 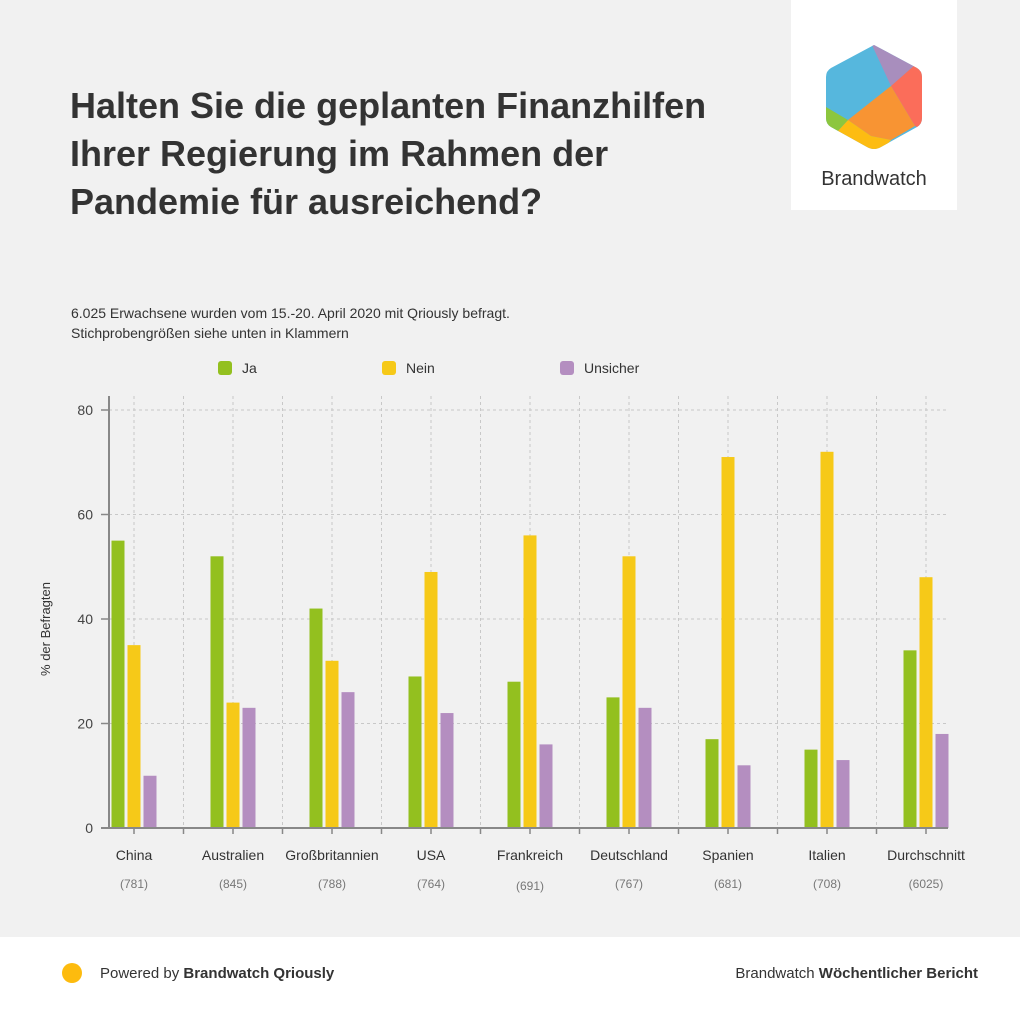 I want to click on legend-item-nein: Nein, so click(x=408, y=368).